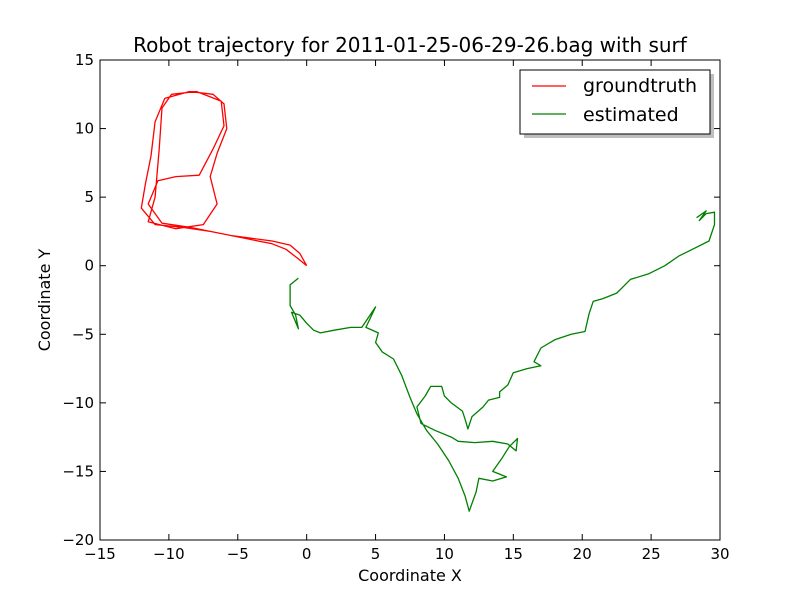  I want to click on x-tick-label: −15, so click(100, 554).